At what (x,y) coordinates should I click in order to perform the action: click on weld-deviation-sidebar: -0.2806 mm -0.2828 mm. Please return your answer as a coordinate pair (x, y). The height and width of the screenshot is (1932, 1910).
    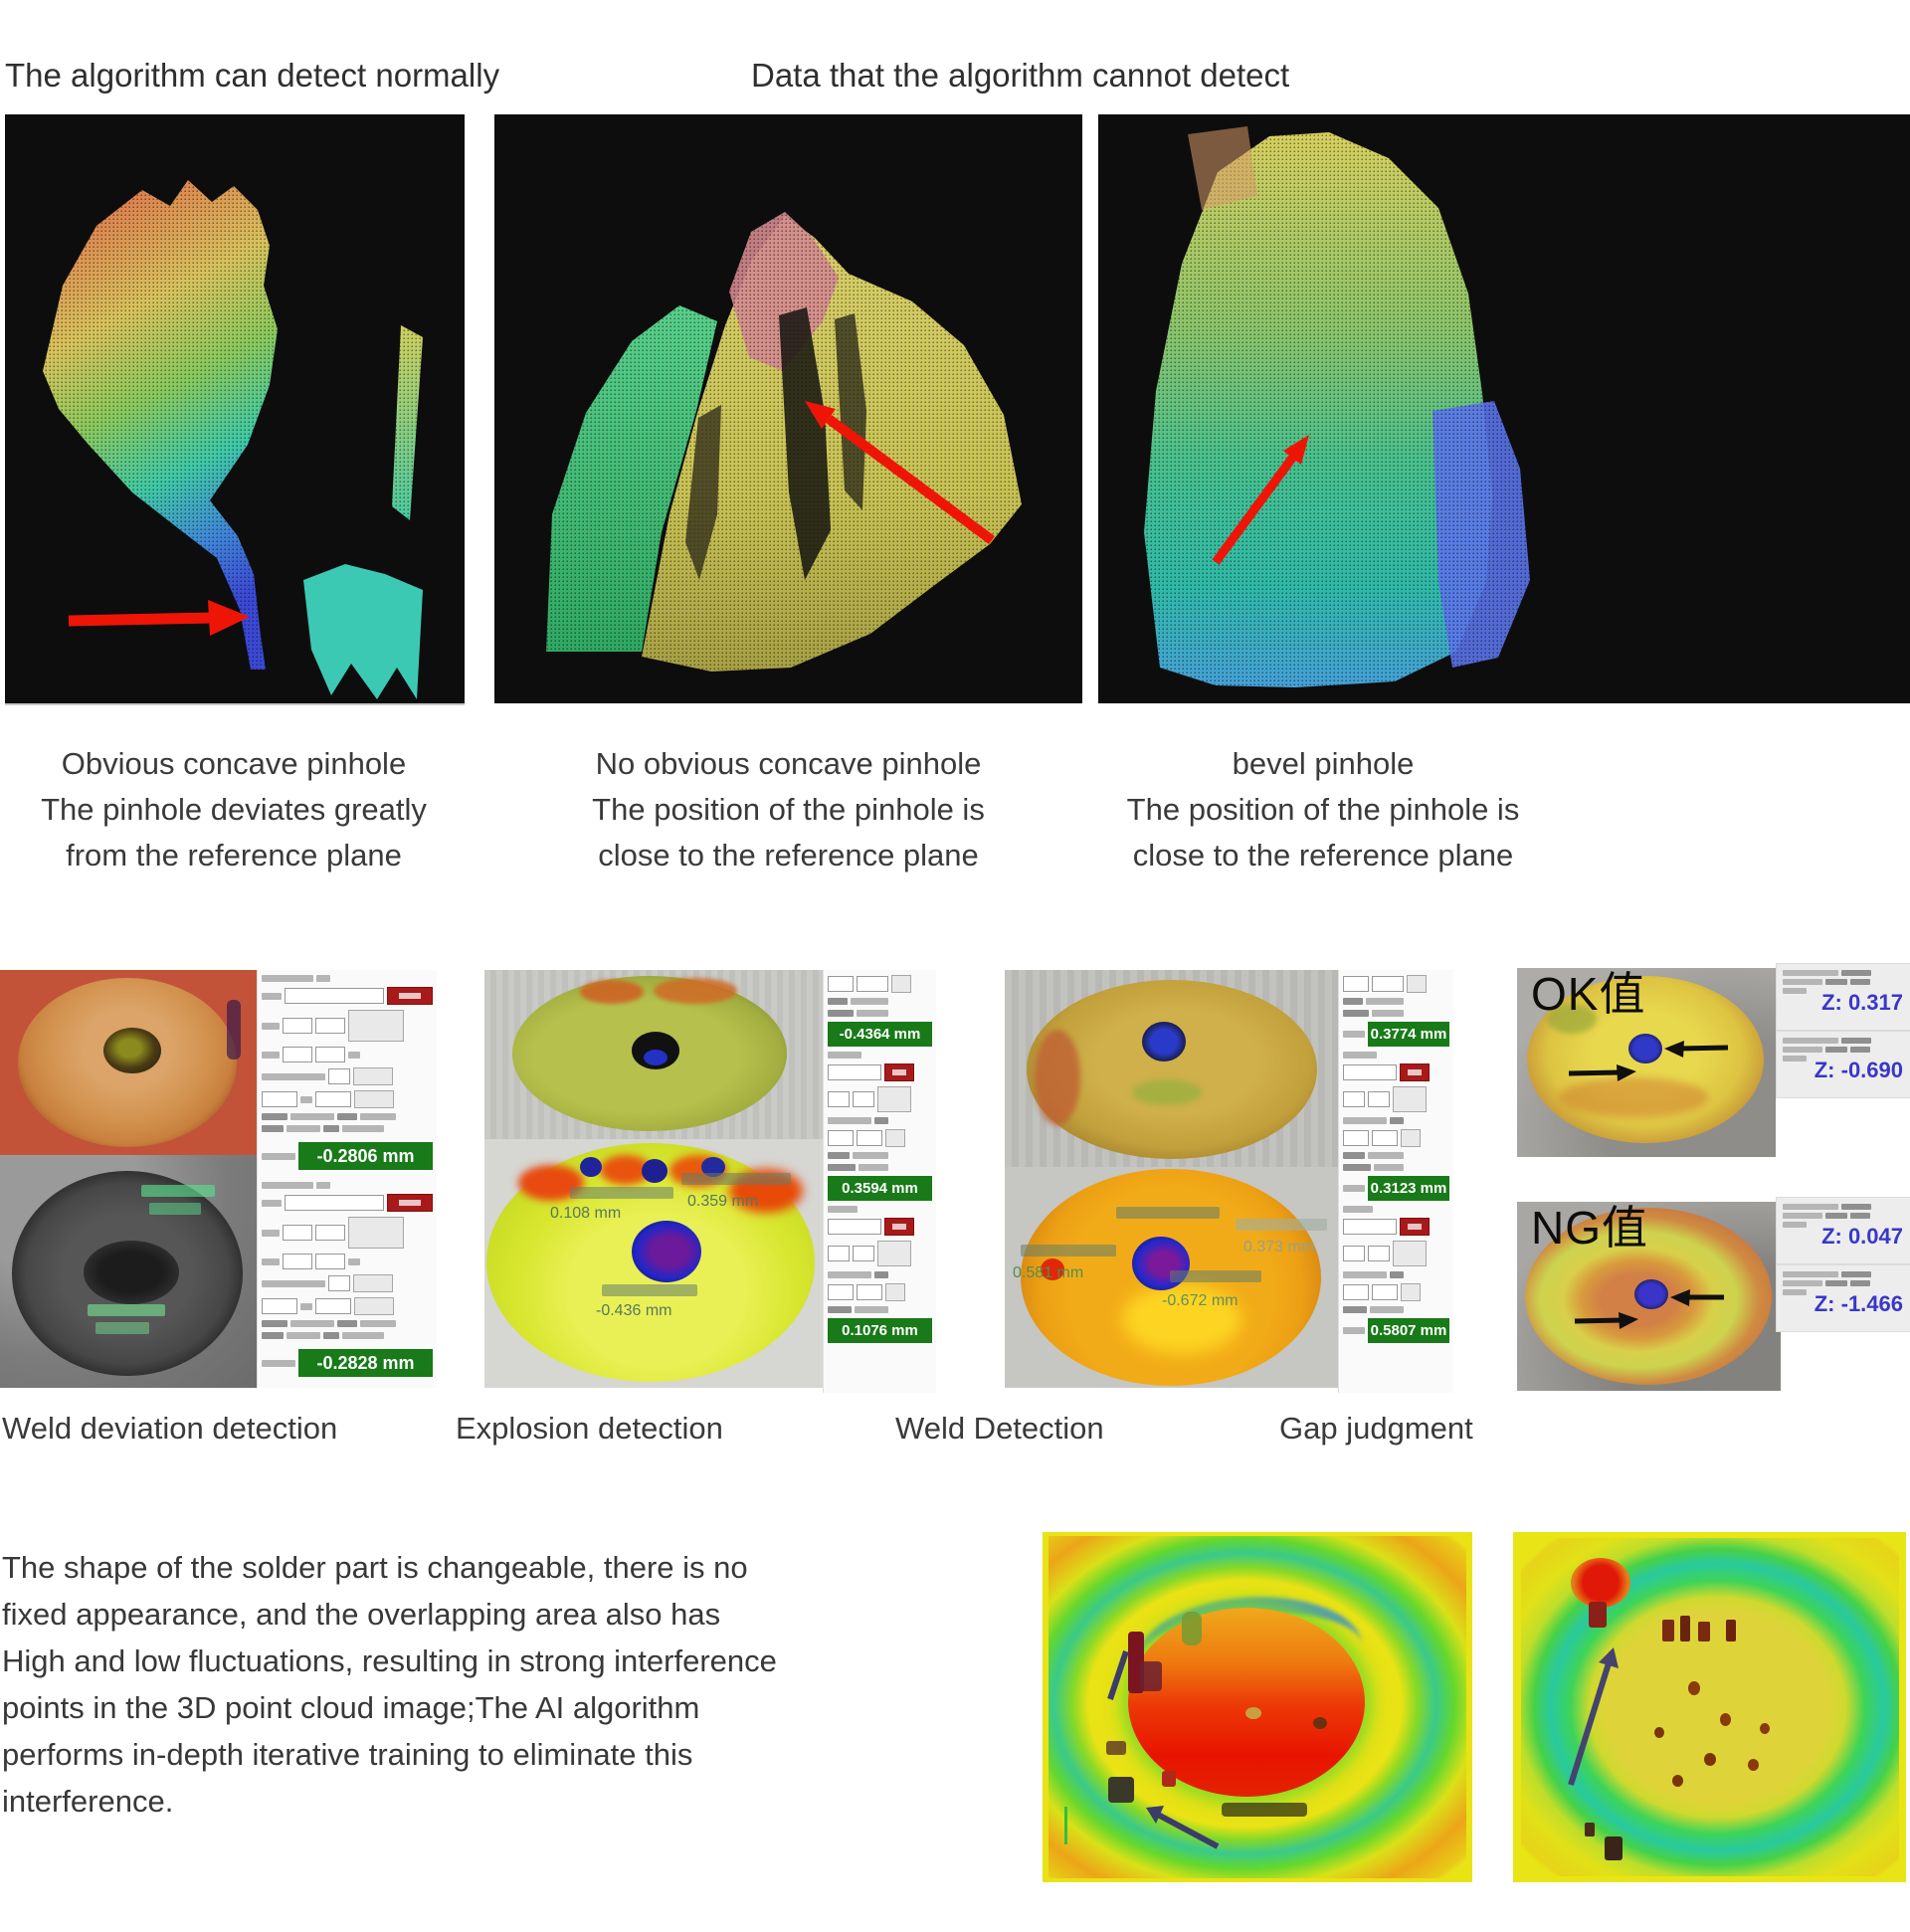
    Looking at the image, I should click on (347, 1179).